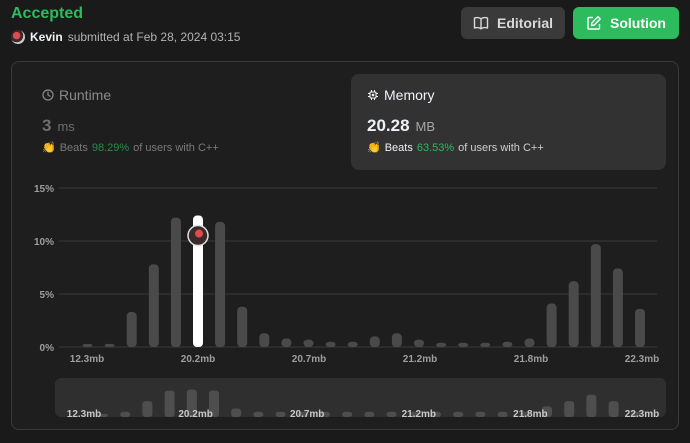 Image resolution: width=690 pixels, height=443 pixels. I want to click on x-tick-label: 21.2mb, so click(420, 359).